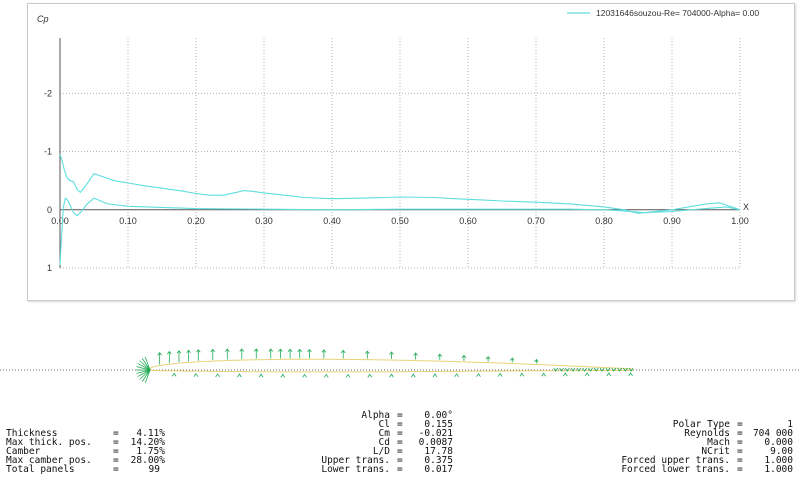 The height and width of the screenshot is (477, 800). What do you see at coordinates (150, 451) in the screenshot?
I see `camber-value: 1.75%` at bounding box center [150, 451].